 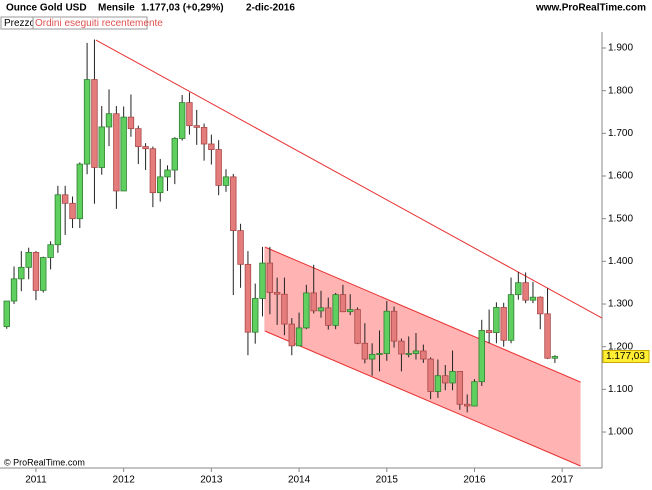 I want to click on x-tick-label: 2011, so click(x=36, y=480).